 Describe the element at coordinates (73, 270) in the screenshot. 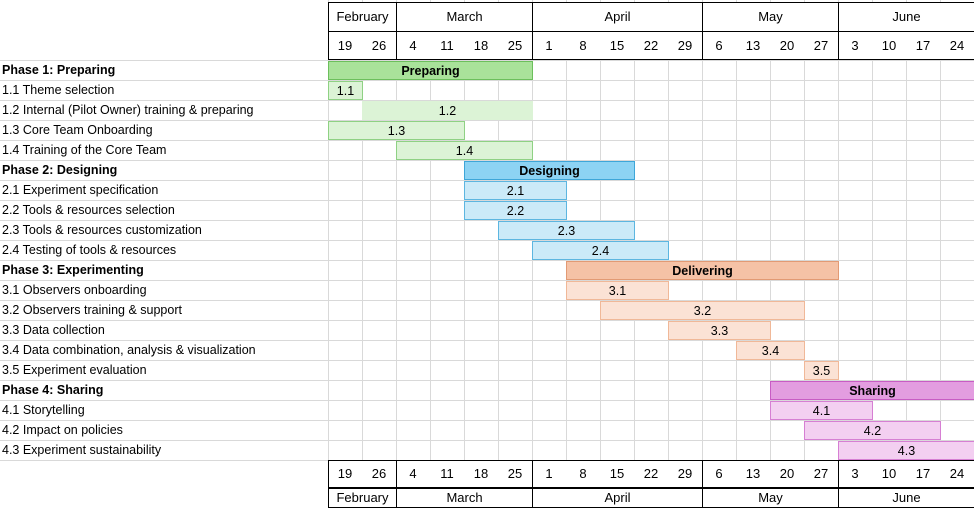

I see `phase-label: Phase 3: Experimenting` at that location.